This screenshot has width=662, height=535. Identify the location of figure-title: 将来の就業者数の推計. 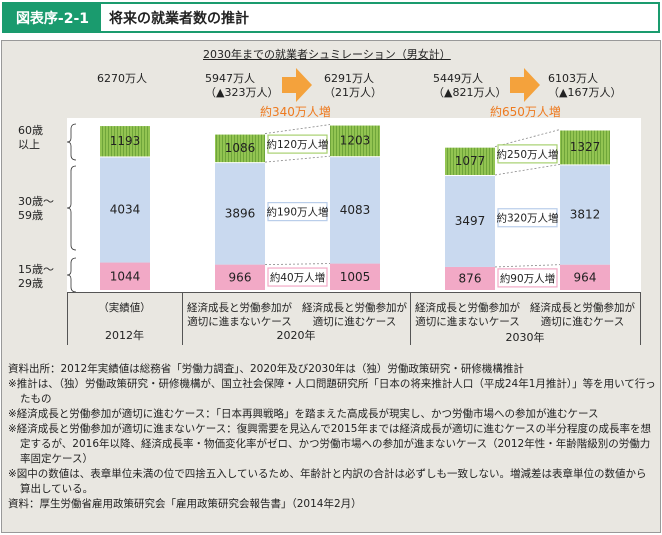
(179, 18).